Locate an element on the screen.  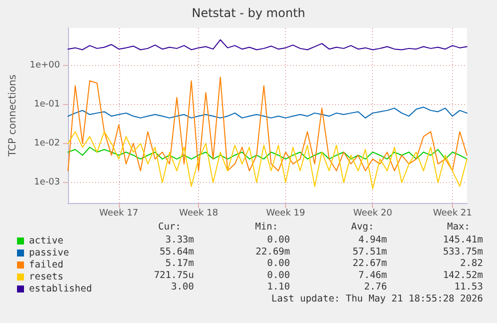
text: Max: is located at coordinates (458, 227).